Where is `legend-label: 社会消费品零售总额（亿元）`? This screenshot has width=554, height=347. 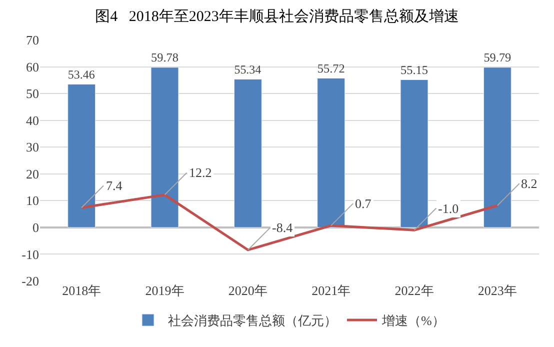
legend-label: 社会消费品零售总额（亿元） is located at coordinates (252, 320).